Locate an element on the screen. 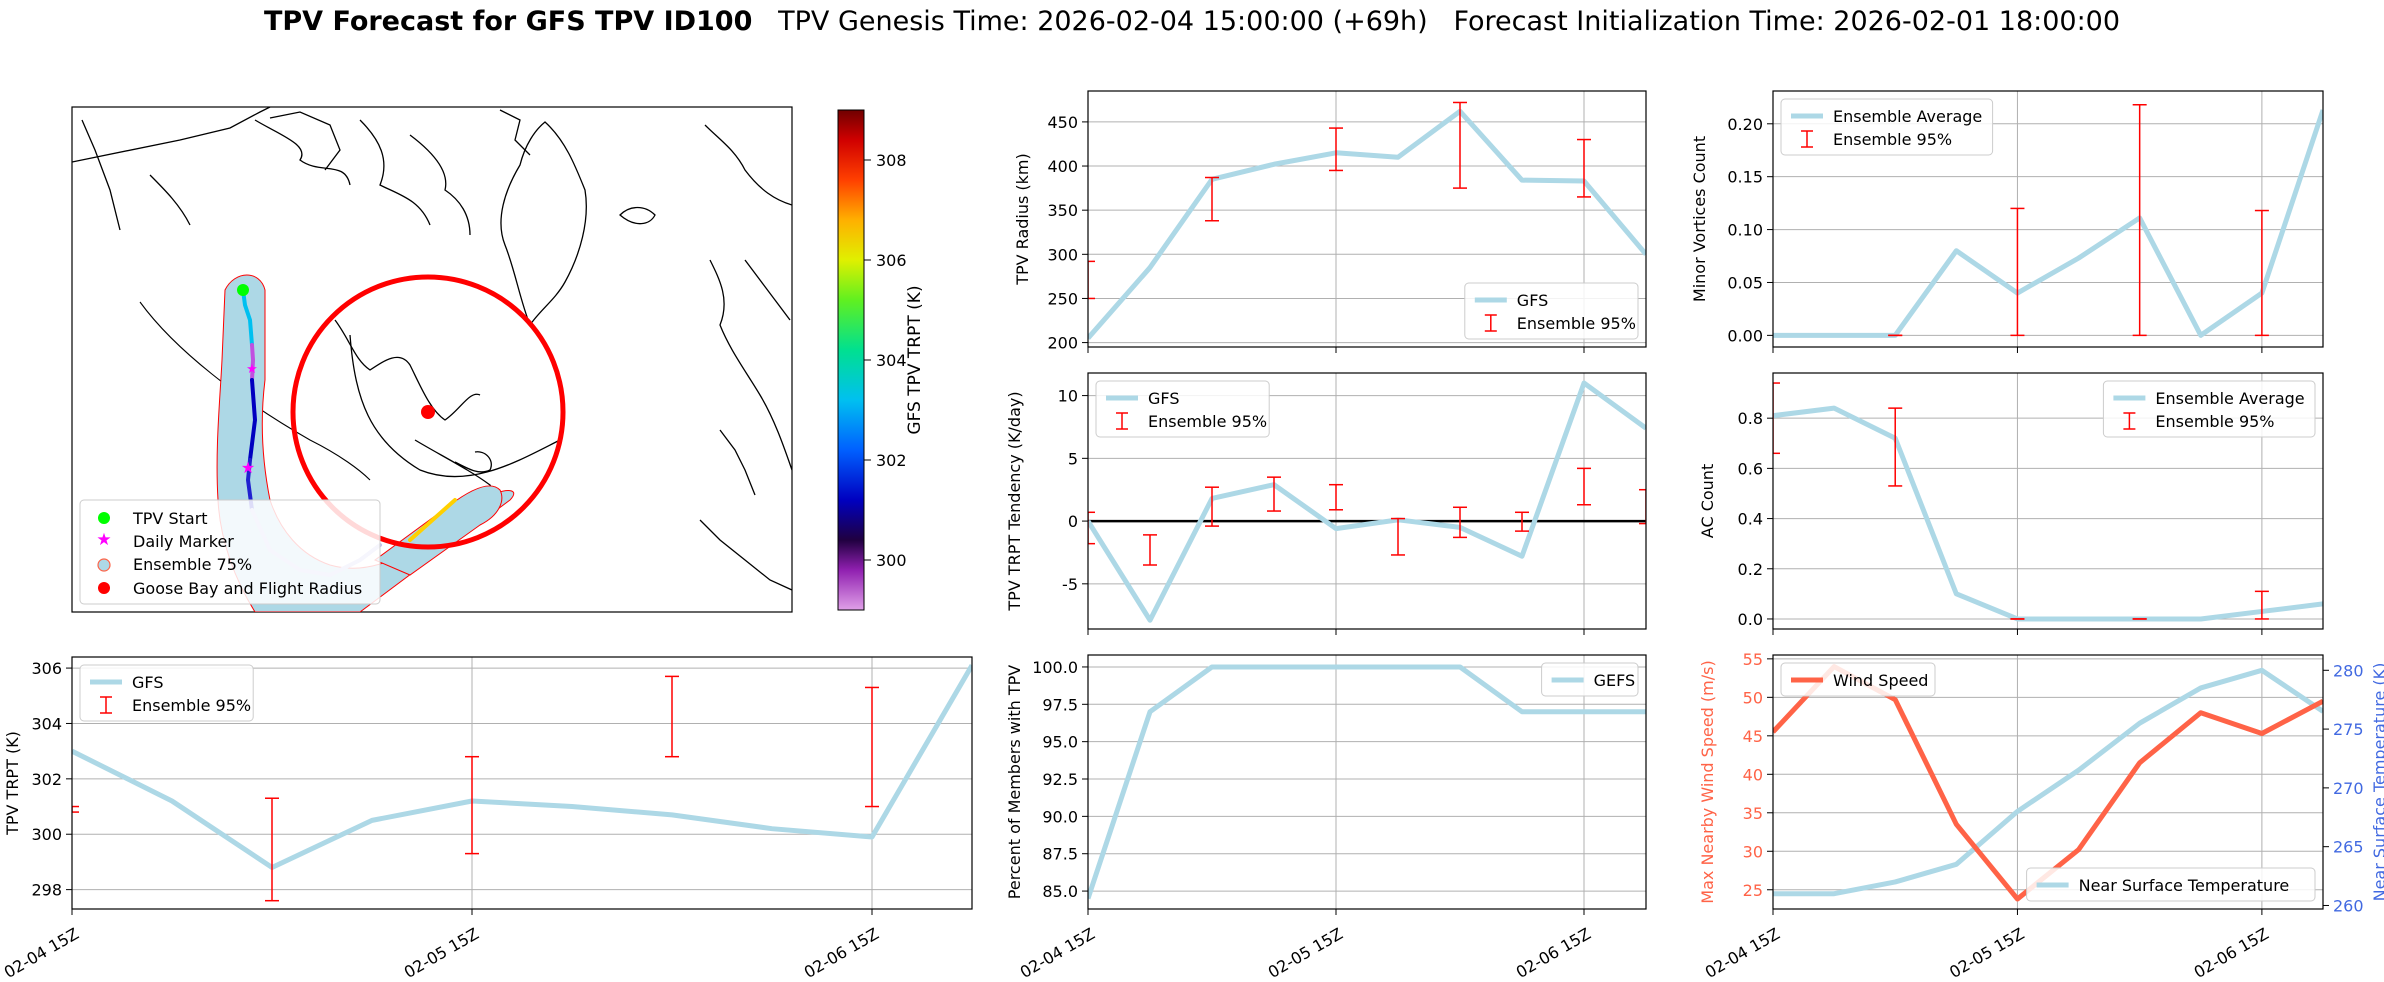 Image resolution: width=2384 pixels, height=982 pixels. legend-label-tendency-1: Ensemble 95% is located at coordinates (1207, 421).